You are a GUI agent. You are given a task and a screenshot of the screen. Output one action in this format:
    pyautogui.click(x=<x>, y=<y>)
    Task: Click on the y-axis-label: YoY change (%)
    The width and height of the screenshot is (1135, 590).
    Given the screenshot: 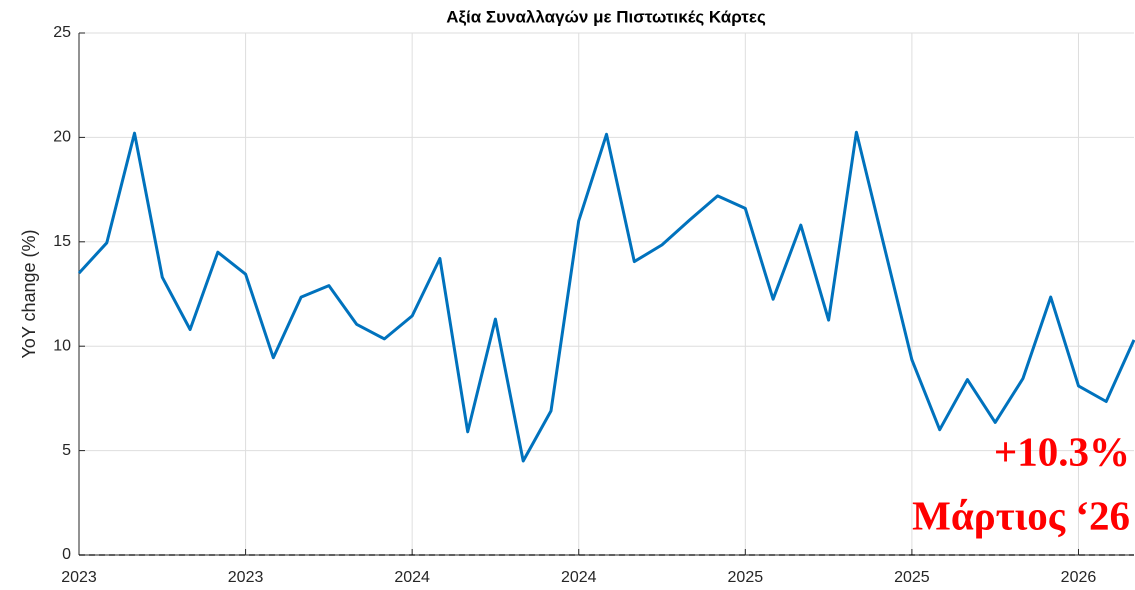 What is the action you would take?
    pyautogui.click(x=29, y=293)
    